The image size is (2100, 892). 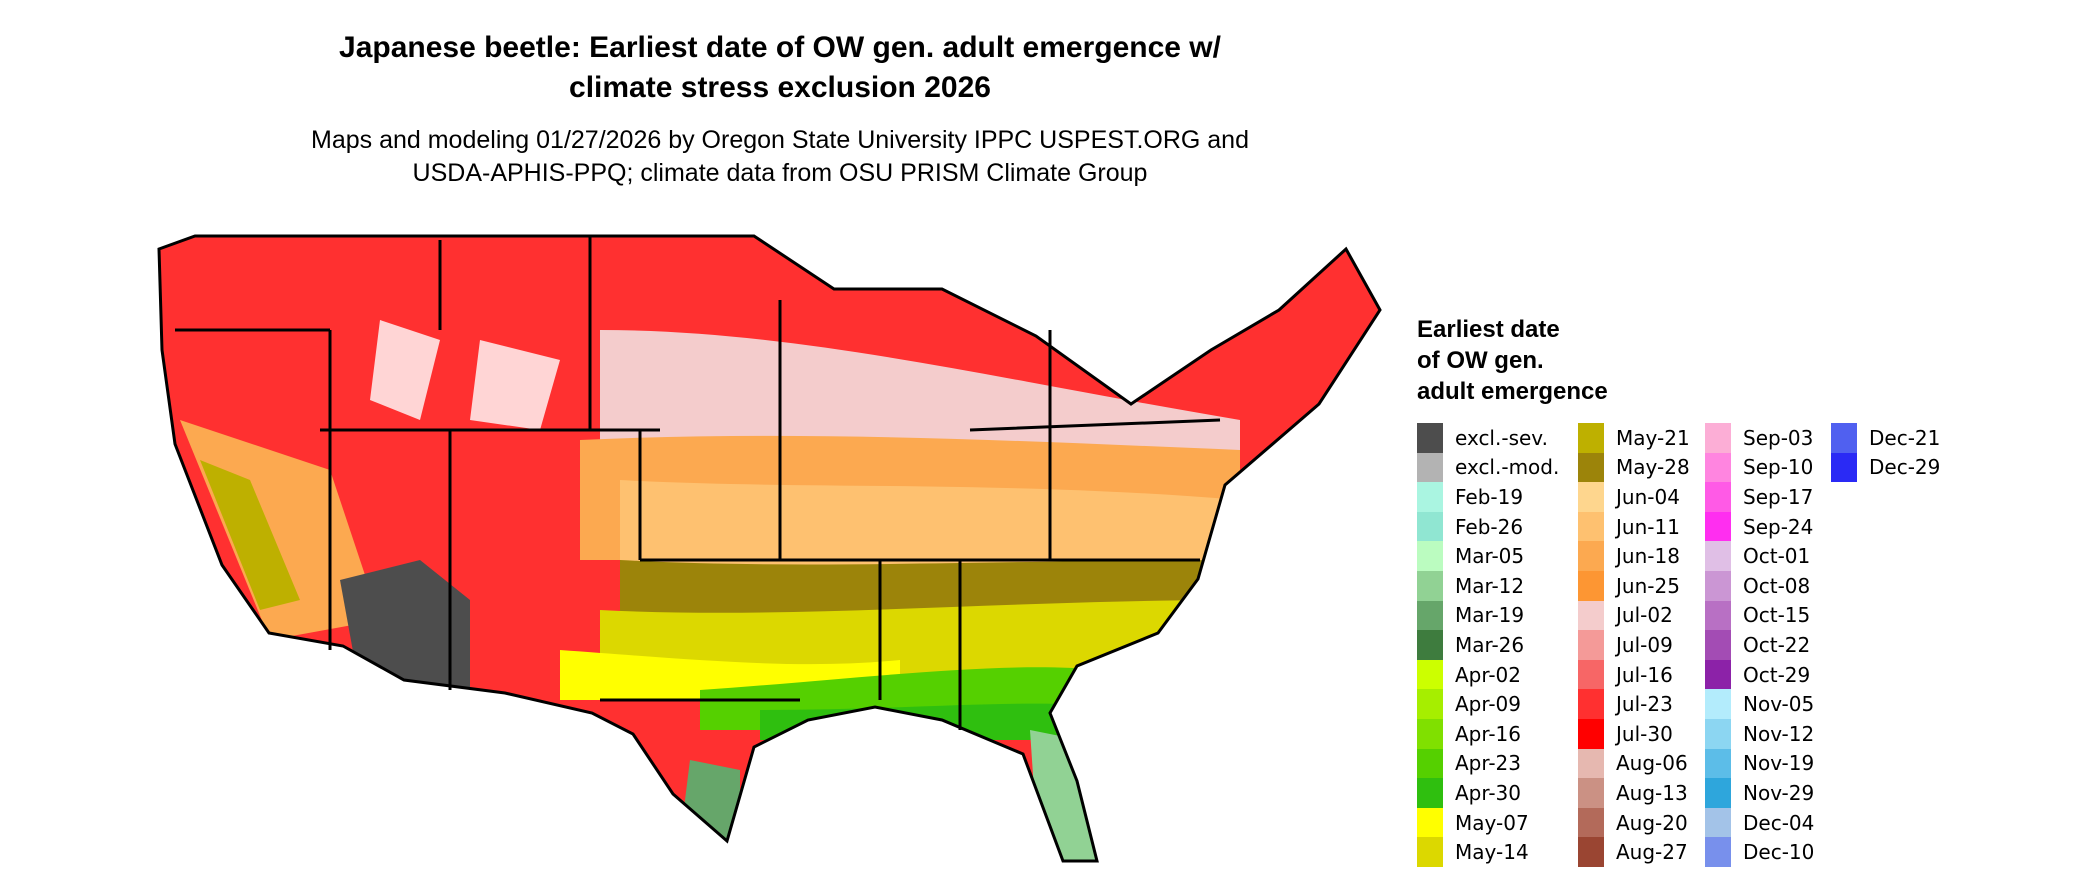 What do you see at coordinates (1648, 526) in the screenshot?
I see `legend-label: Jun-11` at bounding box center [1648, 526].